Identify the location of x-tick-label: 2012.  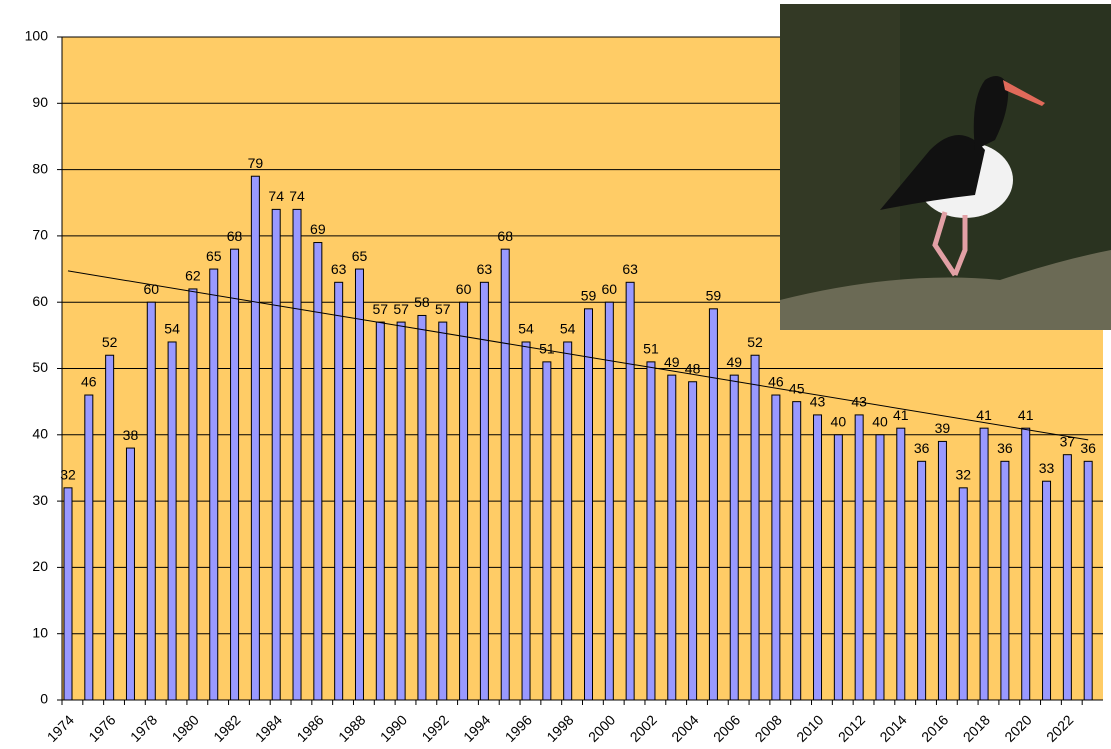
(851, 728).